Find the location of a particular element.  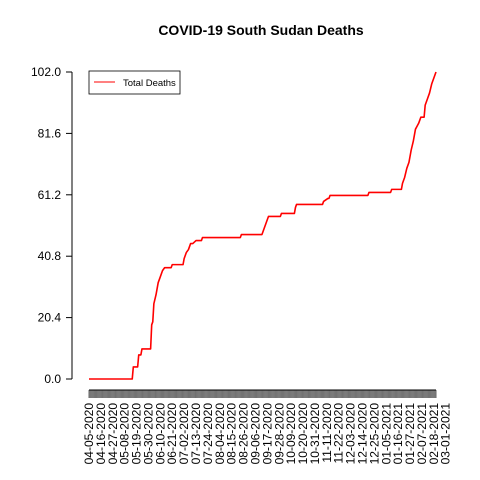

legend: Total Deaths is located at coordinates (134, 82).